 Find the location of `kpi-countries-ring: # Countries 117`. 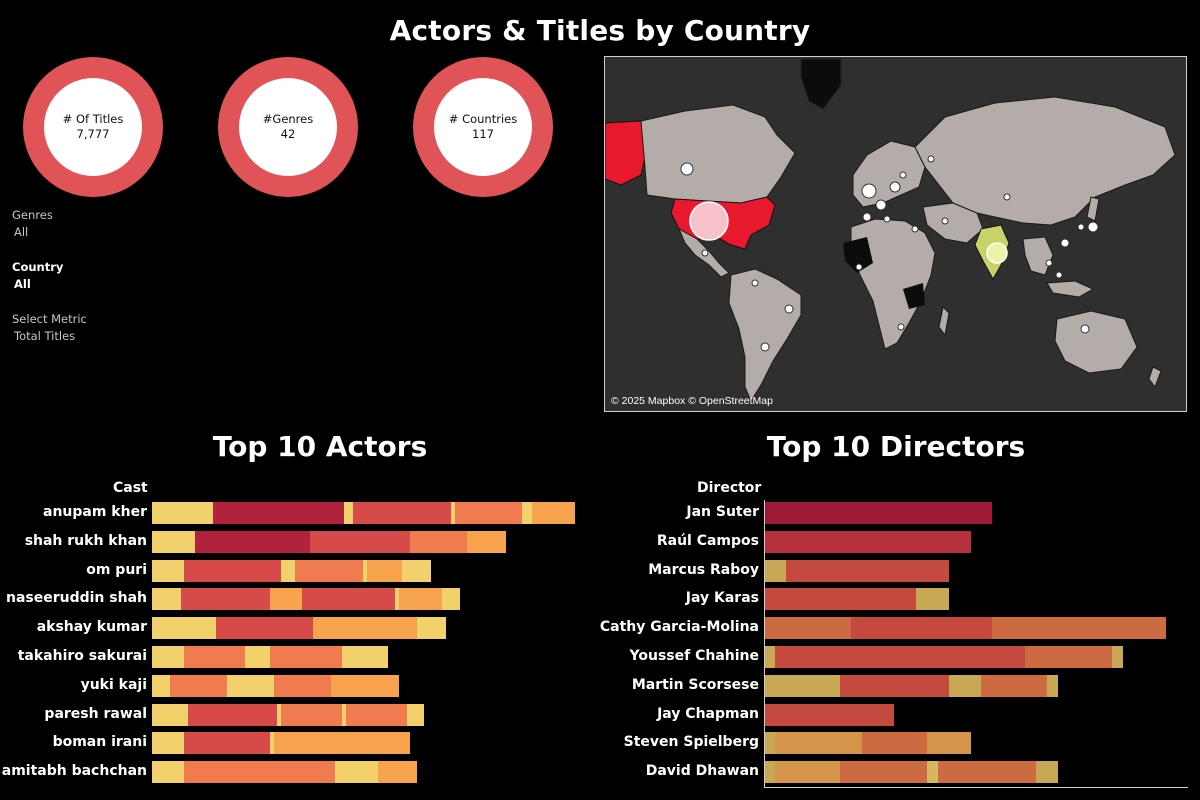

kpi-countries-ring: # Countries 117 is located at coordinates (483, 127).